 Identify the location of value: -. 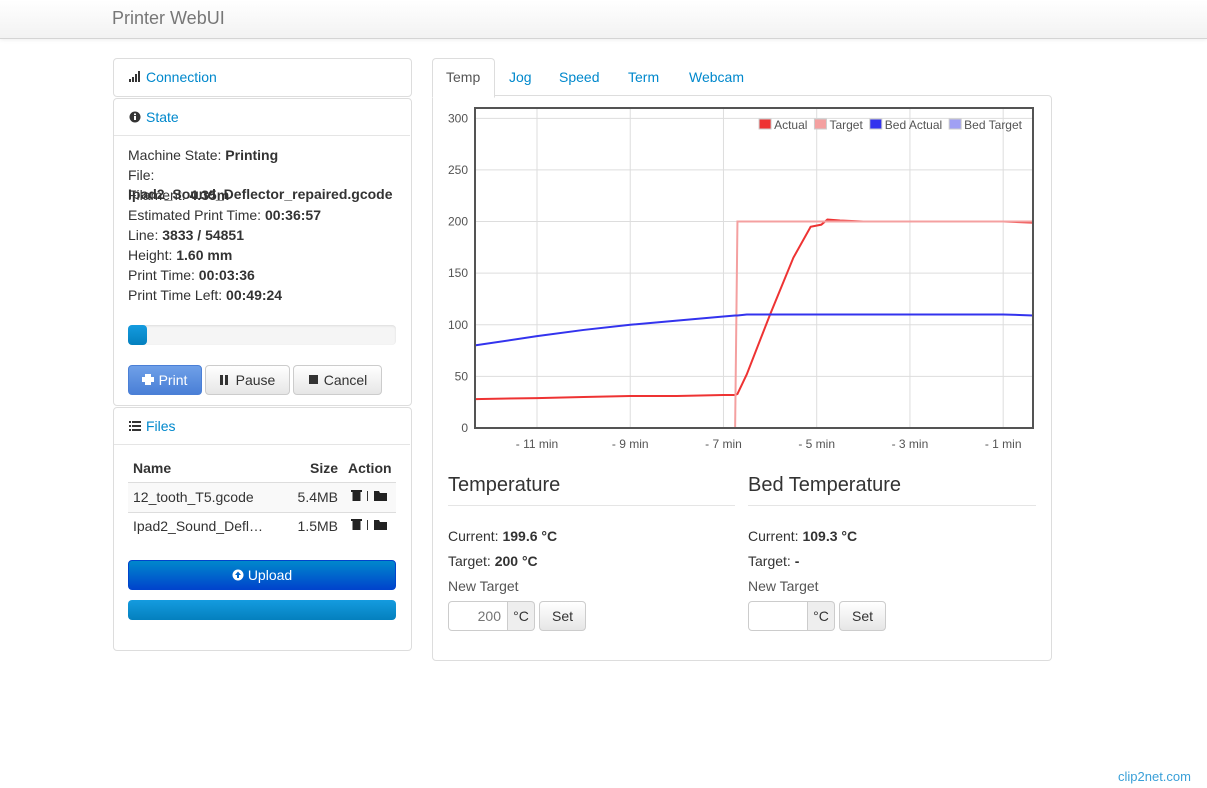
(797, 561).